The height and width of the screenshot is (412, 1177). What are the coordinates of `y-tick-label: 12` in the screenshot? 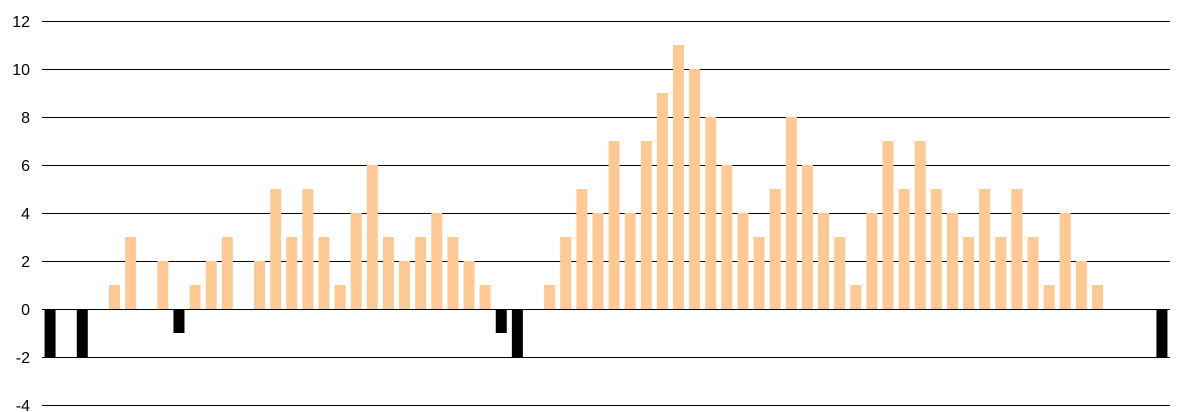 It's located at (21, 22).